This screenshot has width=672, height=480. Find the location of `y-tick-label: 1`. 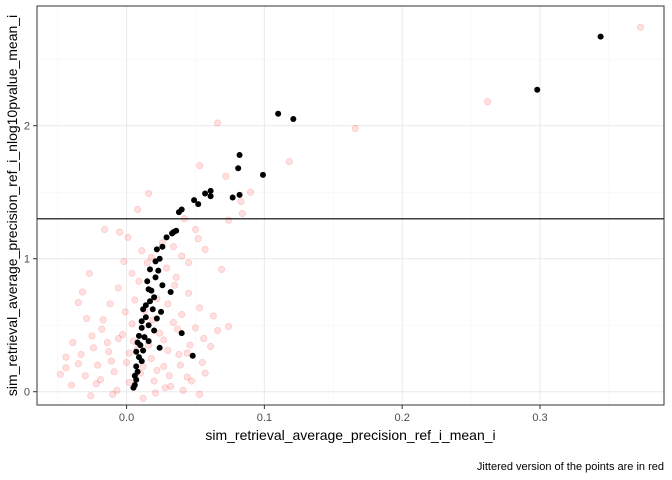

y-tick-label: 1 is located at coordinates (27, 260).